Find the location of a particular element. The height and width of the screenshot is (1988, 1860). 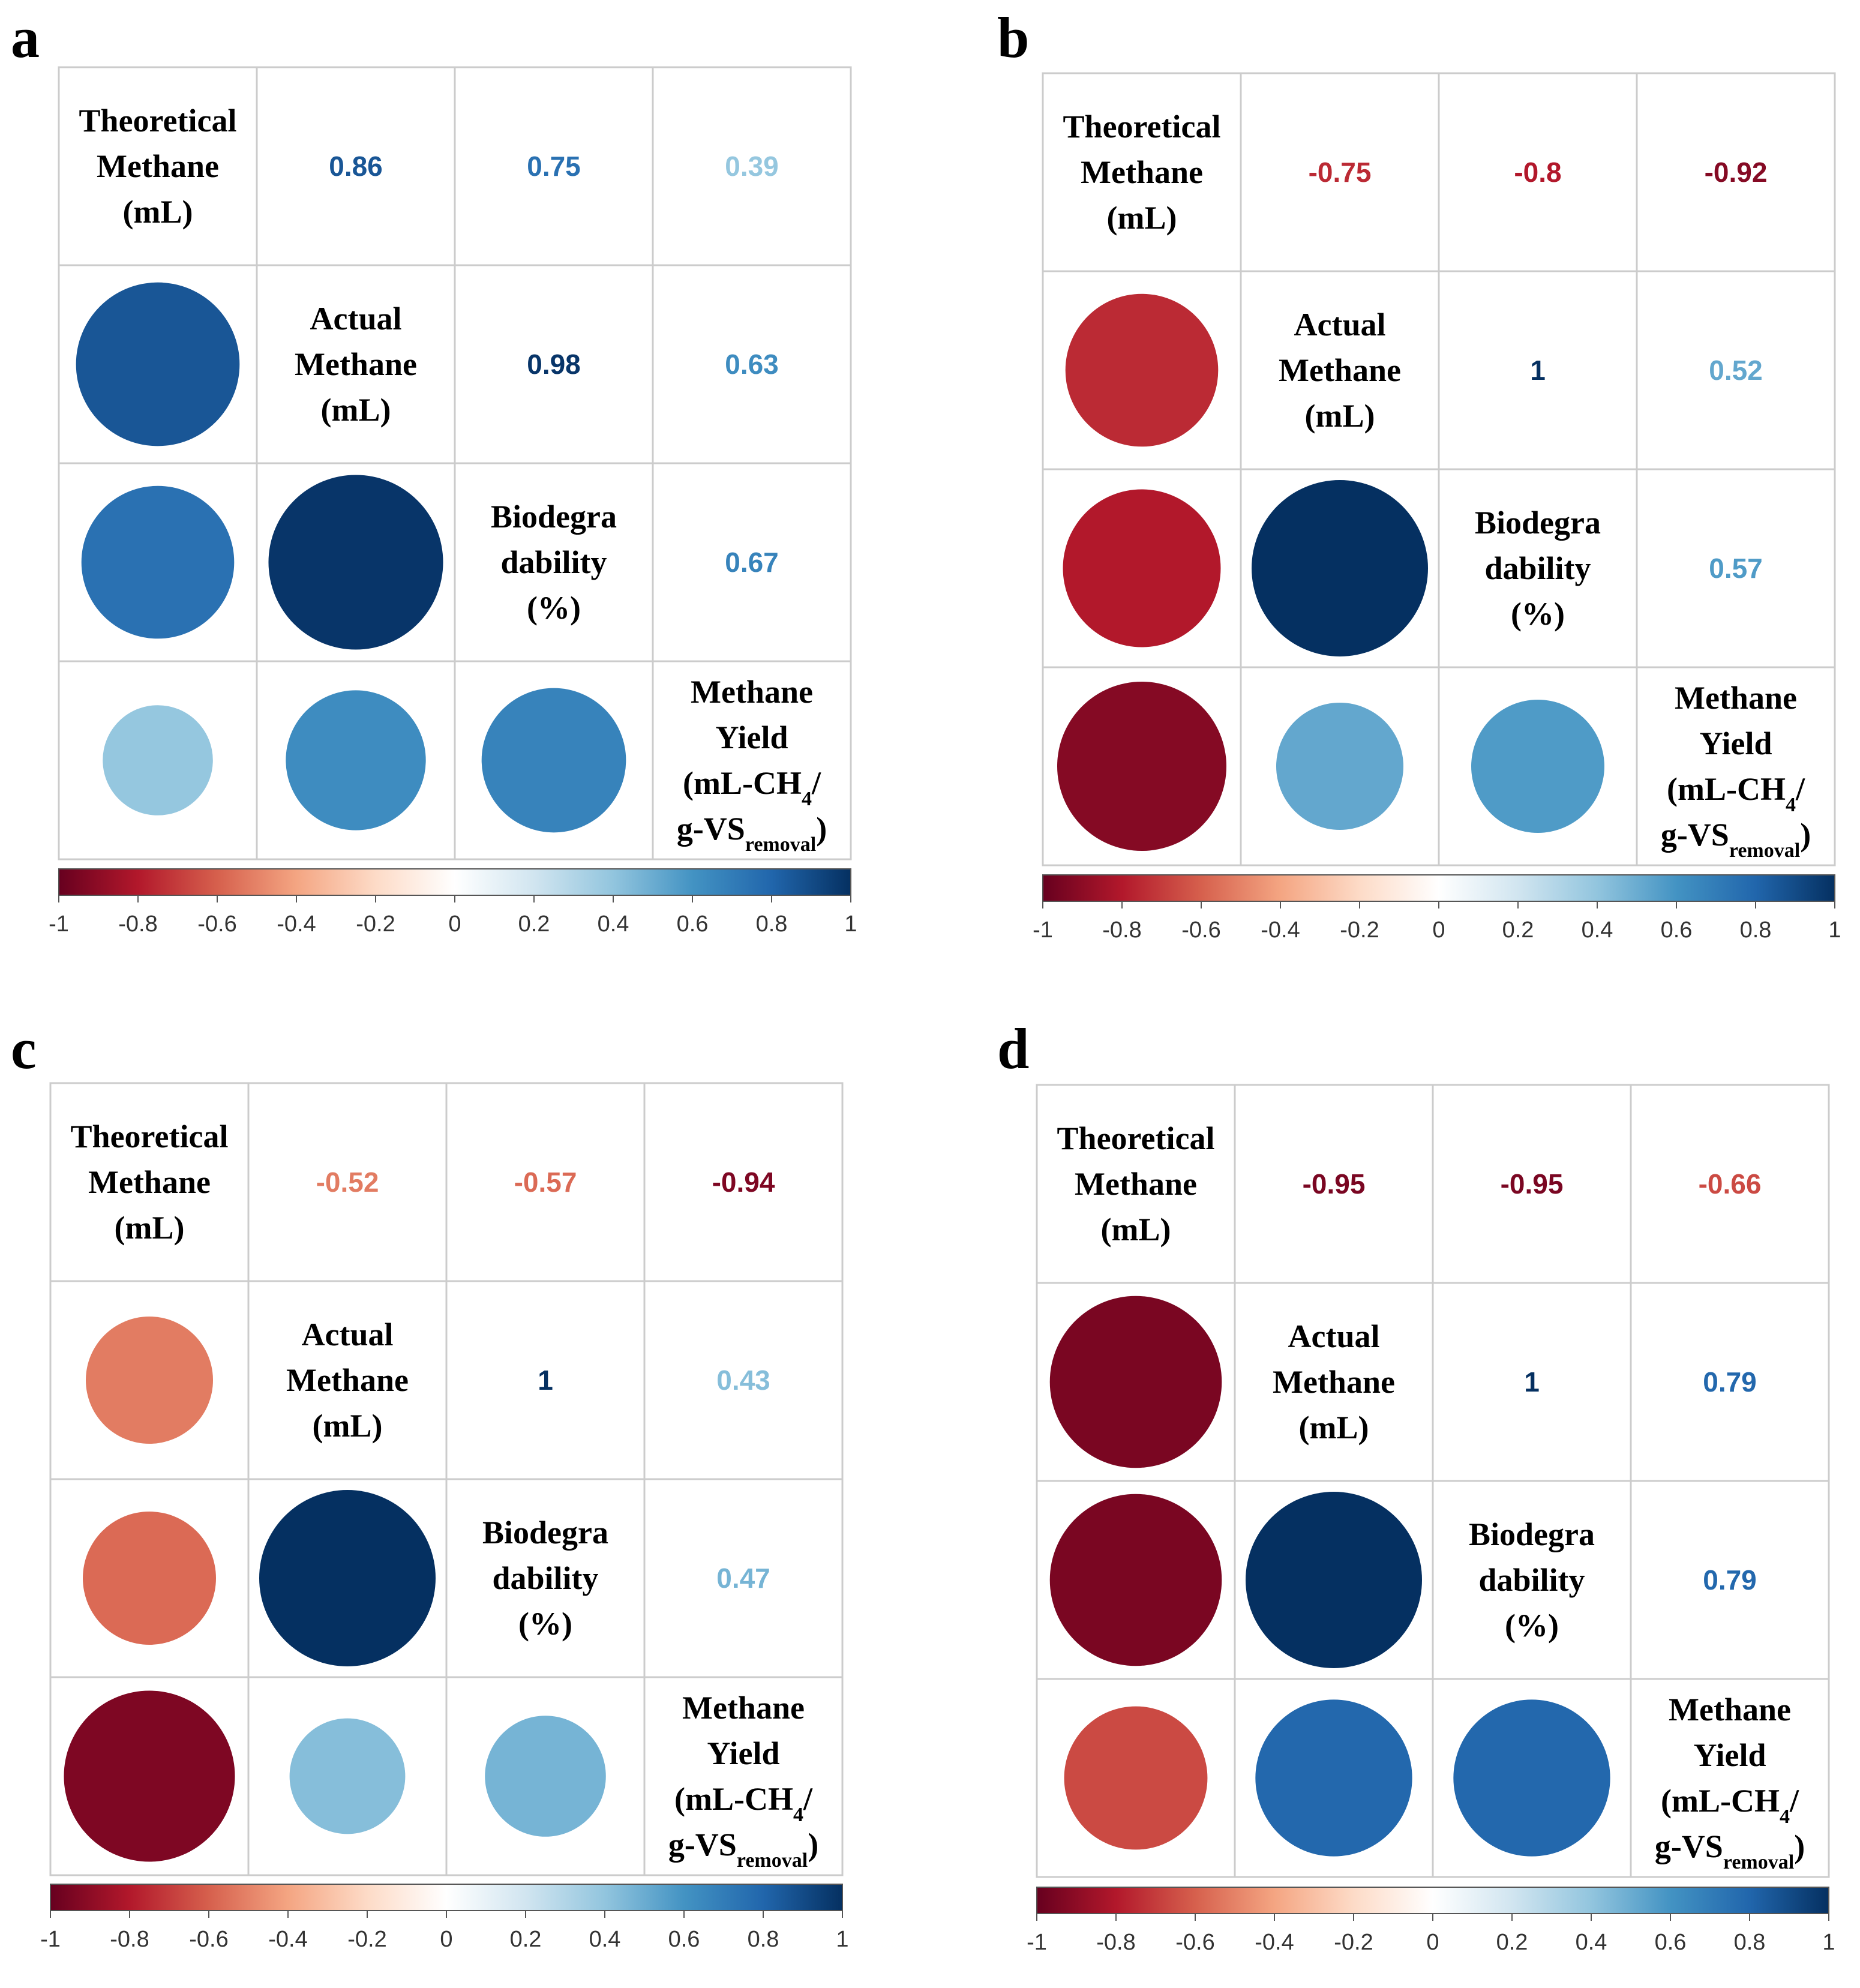

coefficient-label: -0.75 is located at coordinates (1341, 173).